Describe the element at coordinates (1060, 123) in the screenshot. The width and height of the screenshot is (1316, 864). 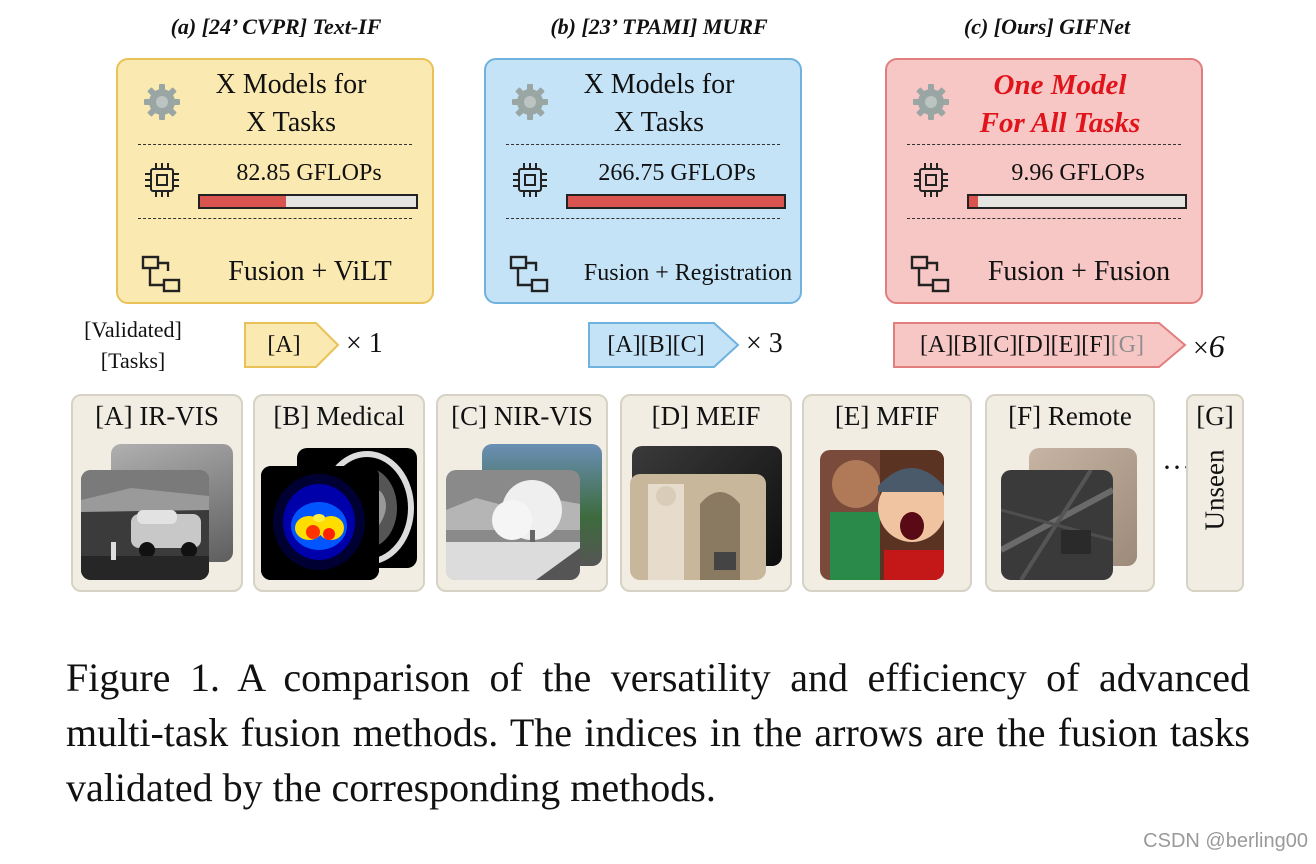
I see `models-line2: For All Tasks` at that location.